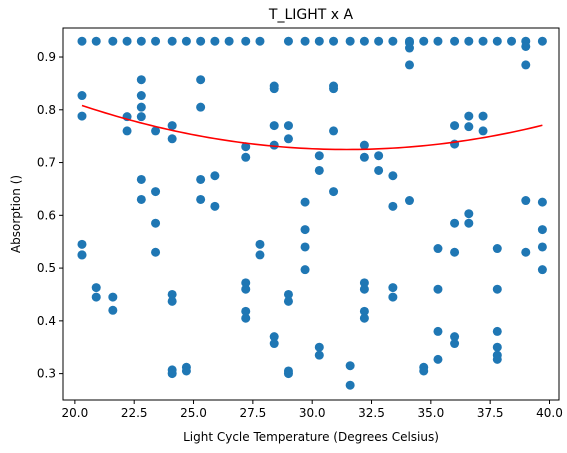  Describe the element at coordinates (252, 413) in the screenshot. I see `x-tick-label: 27.5` at that location.